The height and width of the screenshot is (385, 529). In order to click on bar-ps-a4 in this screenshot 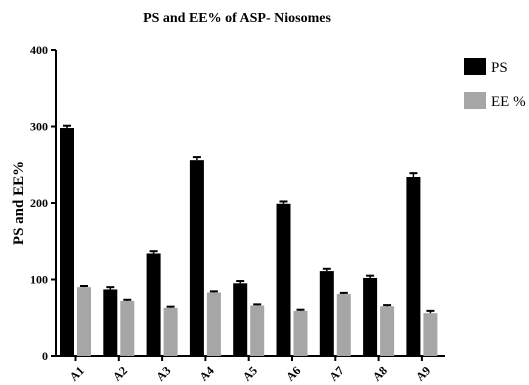, I will do `click(196, 258)`.